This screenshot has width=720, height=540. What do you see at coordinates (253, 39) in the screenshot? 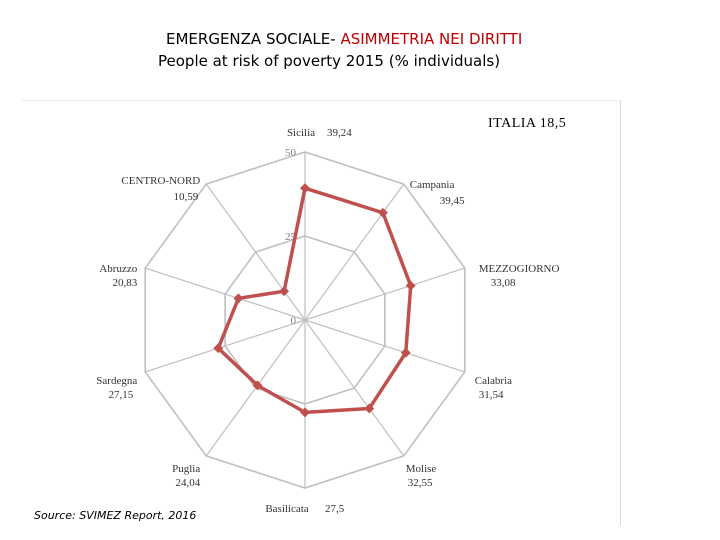
I see `title-part-1: EMERGENZA SOCIALE-` at bounding box center [253, 39].